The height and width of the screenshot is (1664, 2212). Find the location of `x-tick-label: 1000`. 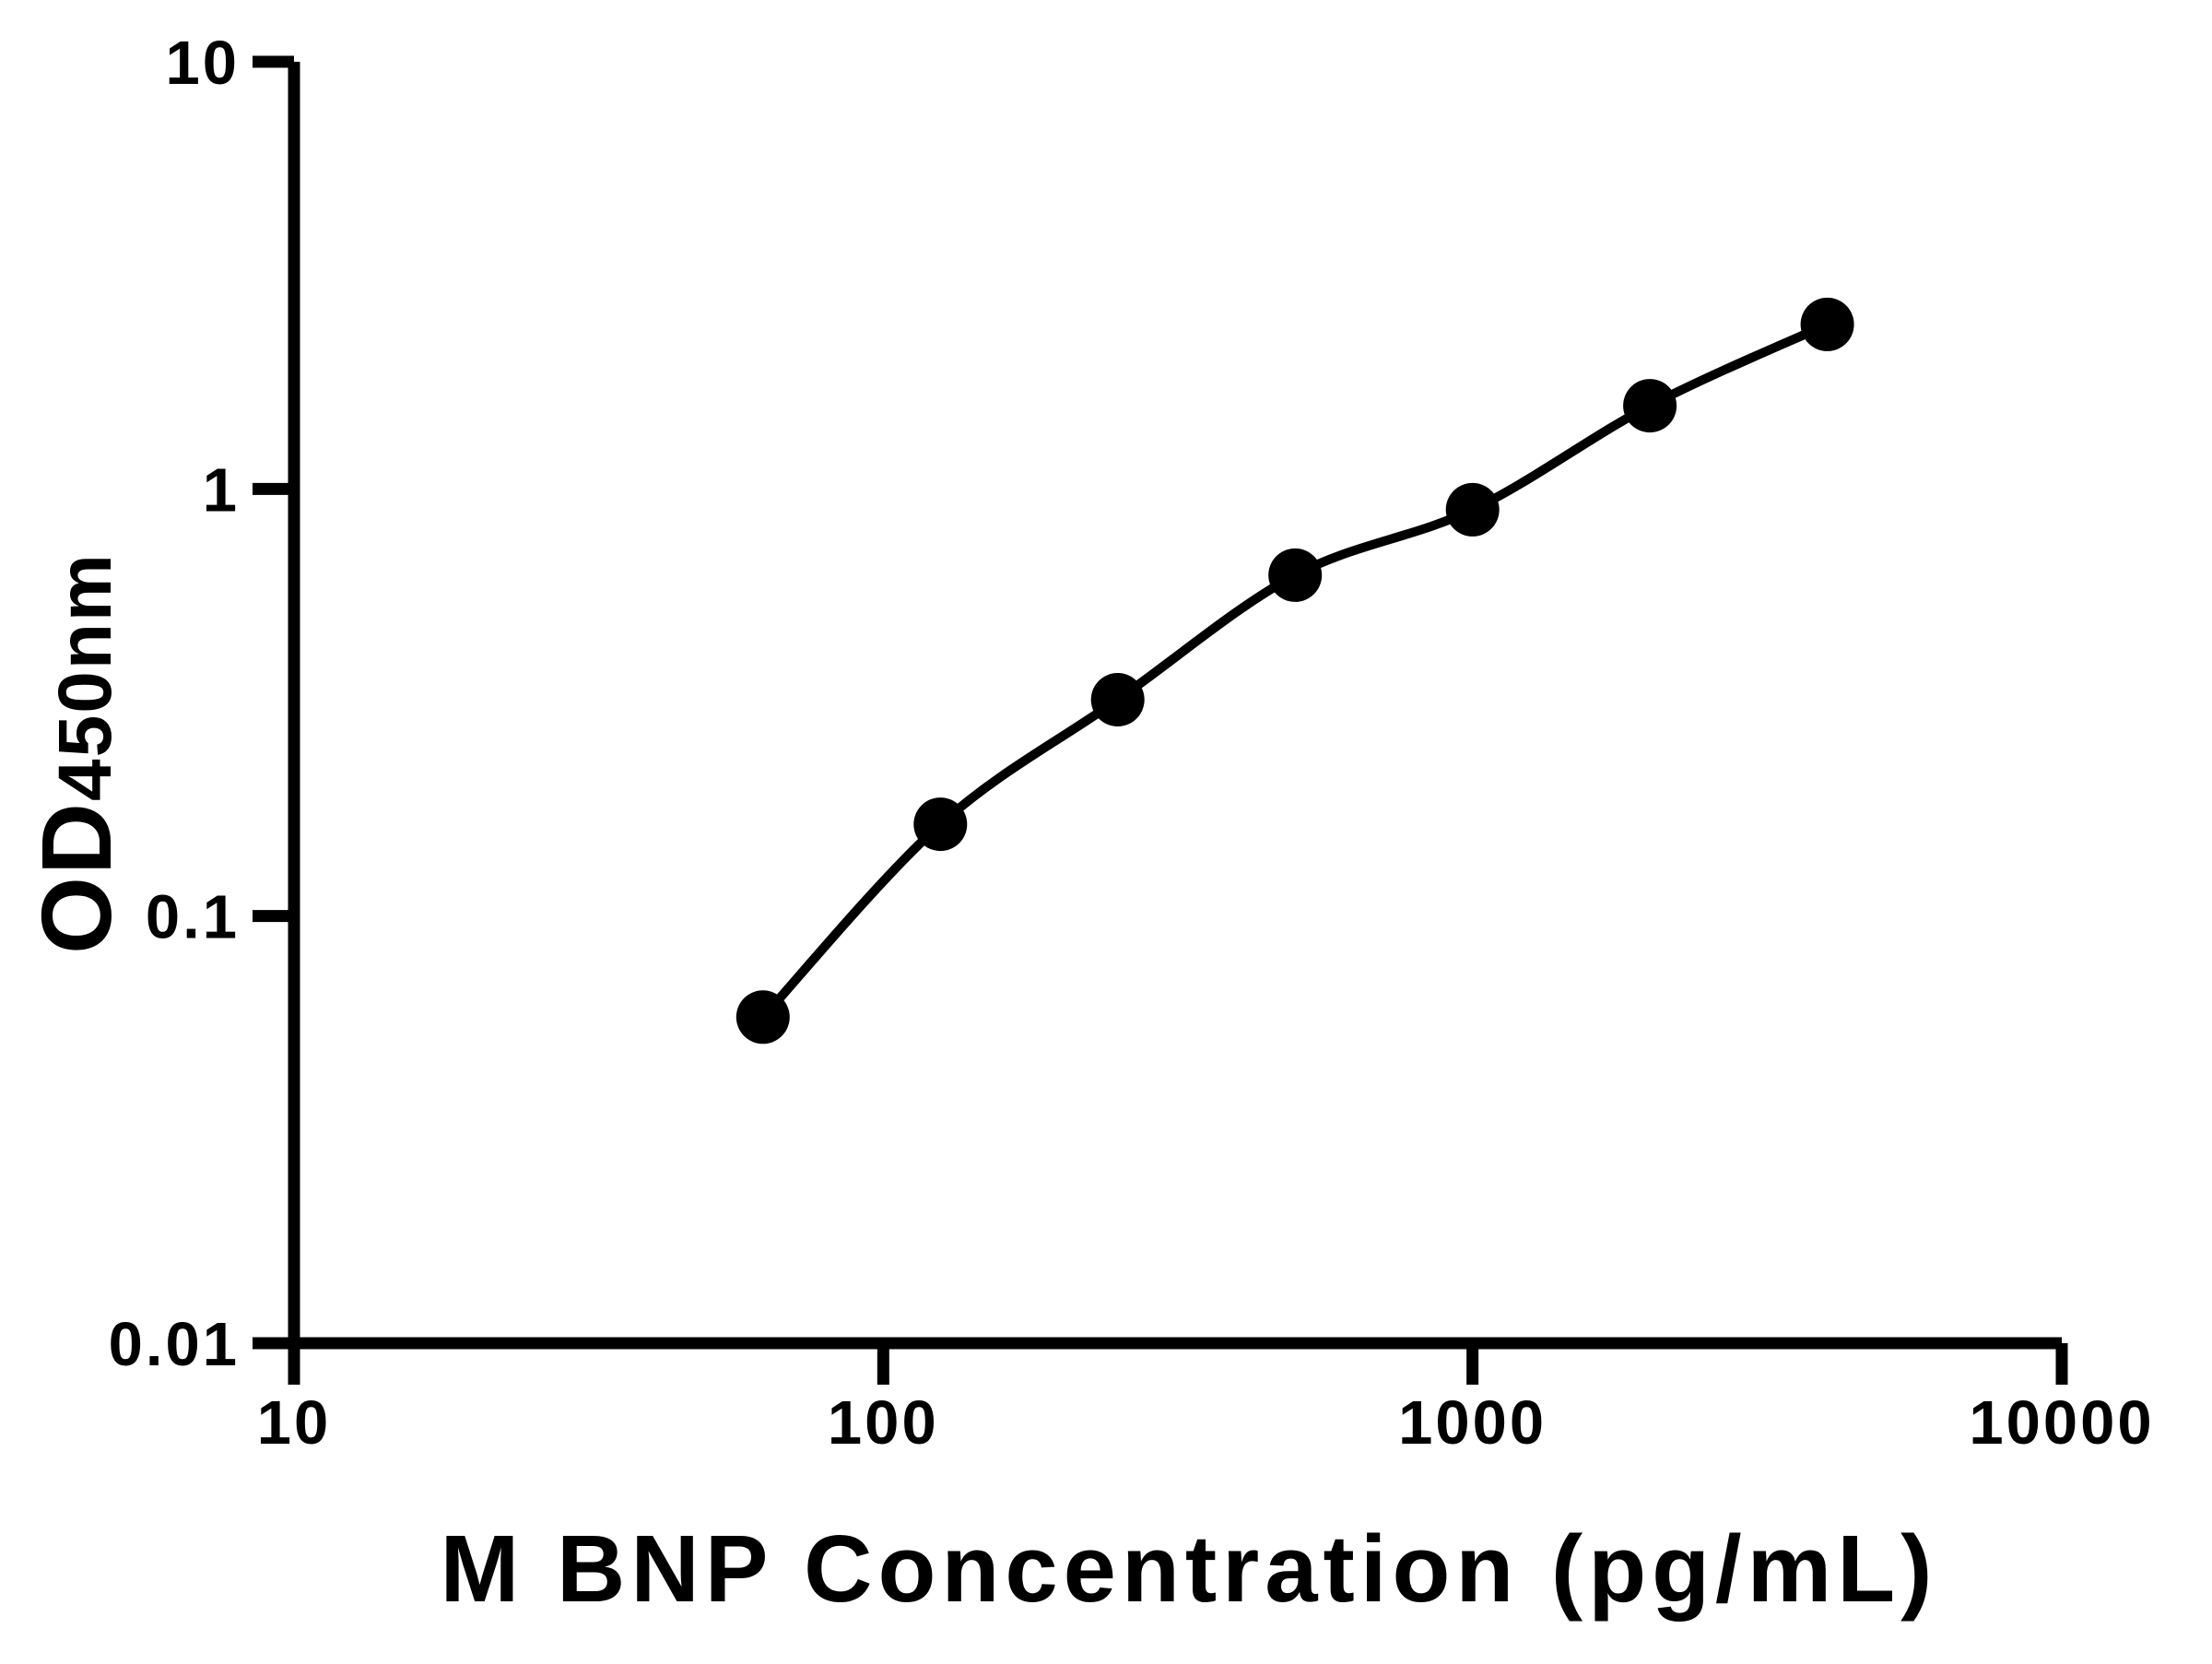

x-tick-label: 1000 is located at coordinates (1472, 1422).